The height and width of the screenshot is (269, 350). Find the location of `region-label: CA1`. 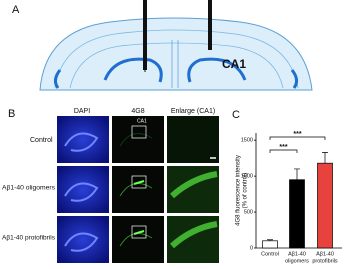

region-label: CA1 is located at coordinates (234, 64).